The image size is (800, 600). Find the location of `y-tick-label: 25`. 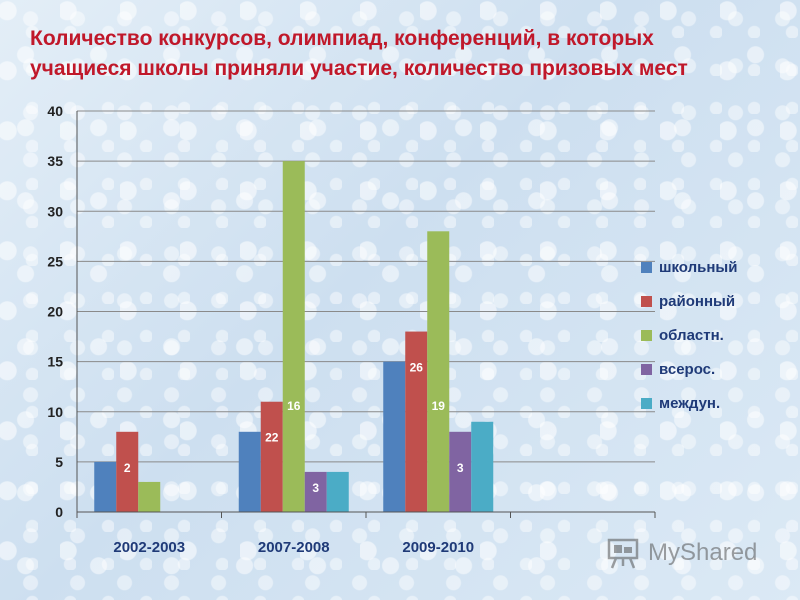

y-tick-label: 25 is located at coordinates (55, 261).